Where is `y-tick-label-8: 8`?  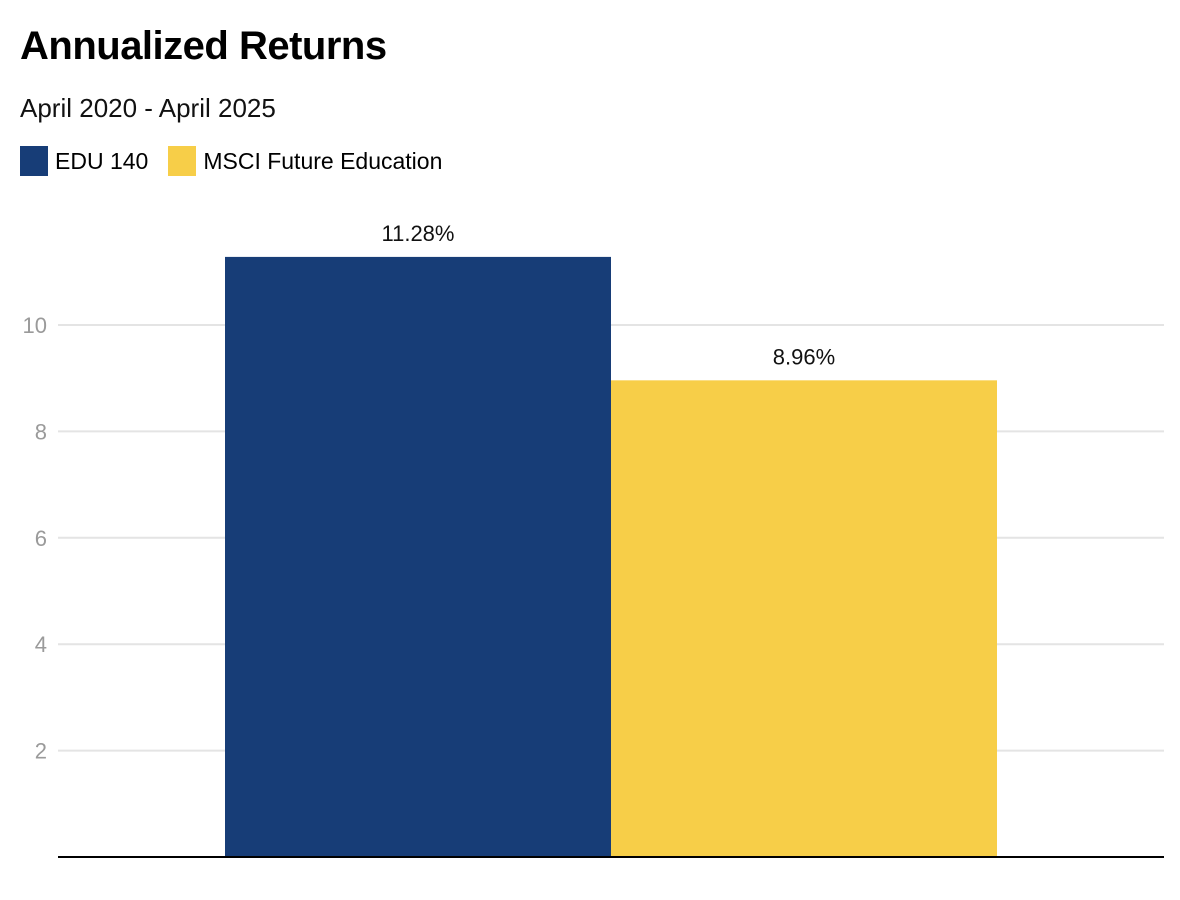 y-tick-label-8: 8 is located at coordinates (41, 431).